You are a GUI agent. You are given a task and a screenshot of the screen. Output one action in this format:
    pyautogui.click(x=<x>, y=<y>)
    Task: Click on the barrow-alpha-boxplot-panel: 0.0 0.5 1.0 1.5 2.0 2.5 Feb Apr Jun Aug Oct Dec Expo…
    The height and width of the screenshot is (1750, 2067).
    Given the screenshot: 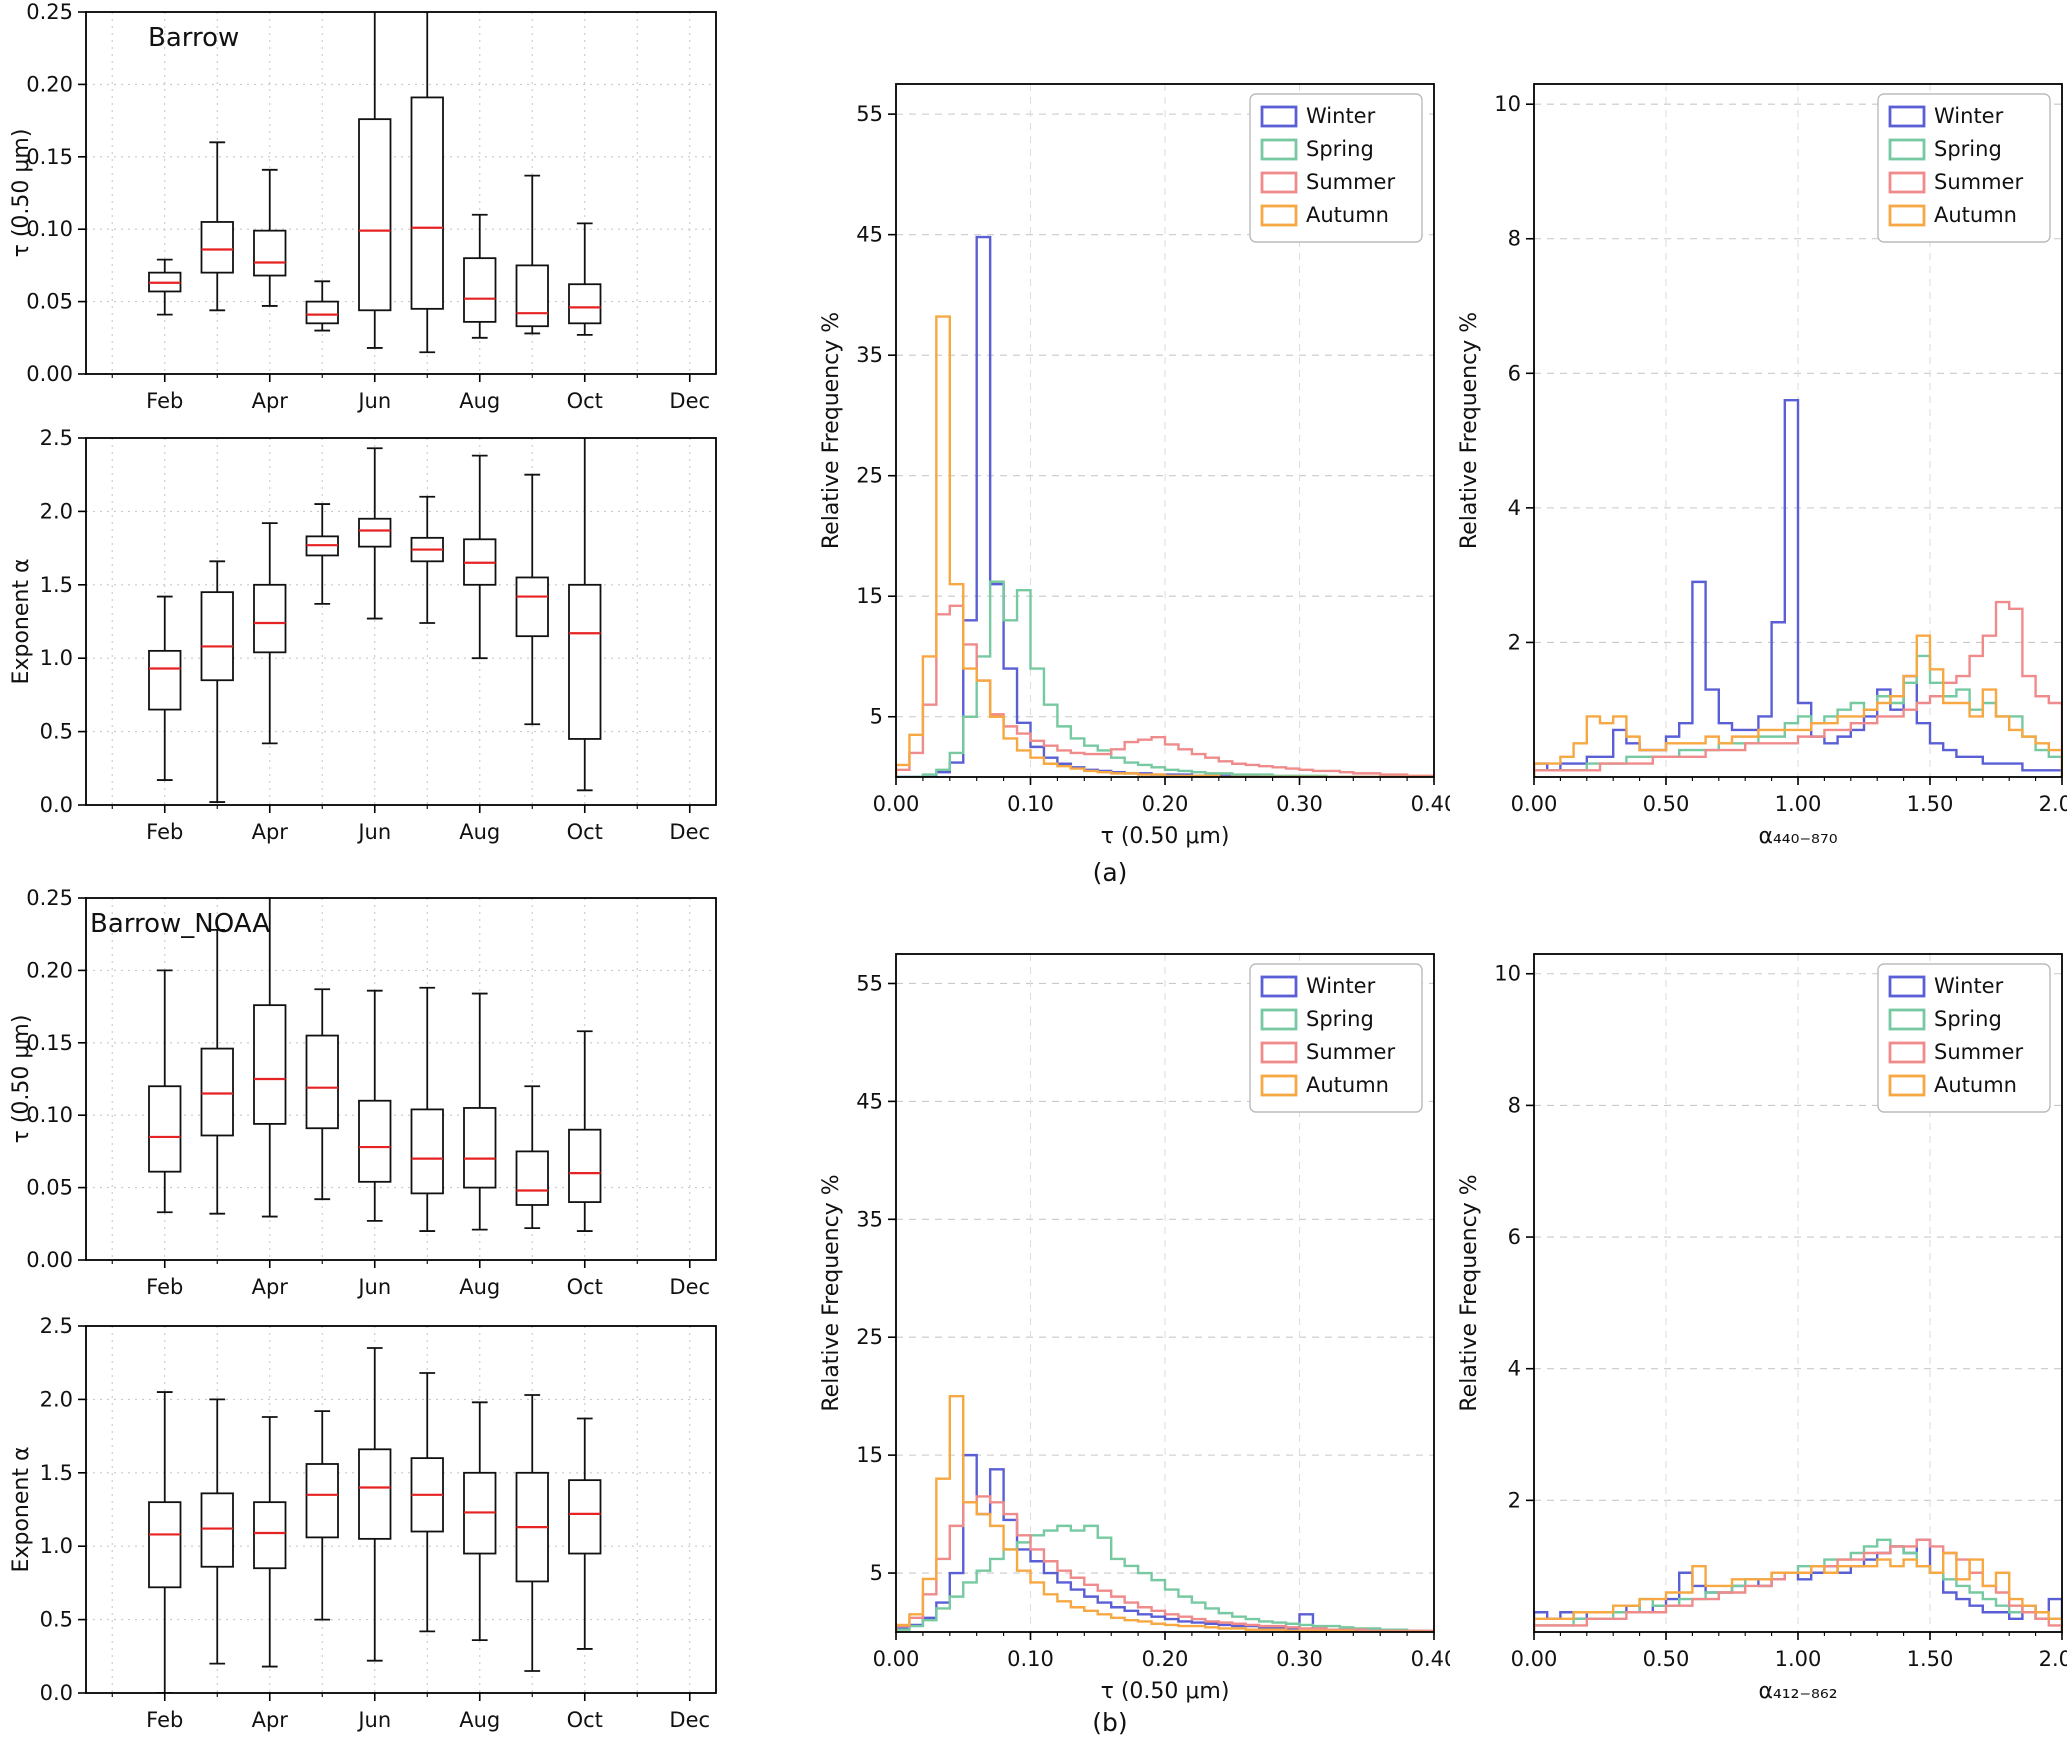 What is the action you would take?
    pyautogui.click(x=369, y=640)
    